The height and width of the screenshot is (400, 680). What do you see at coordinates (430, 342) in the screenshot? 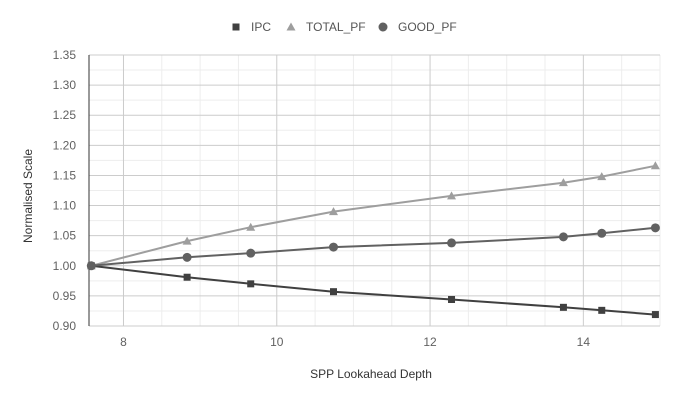
I see `x-tick-label: 12` at bounding box center [430, 342].